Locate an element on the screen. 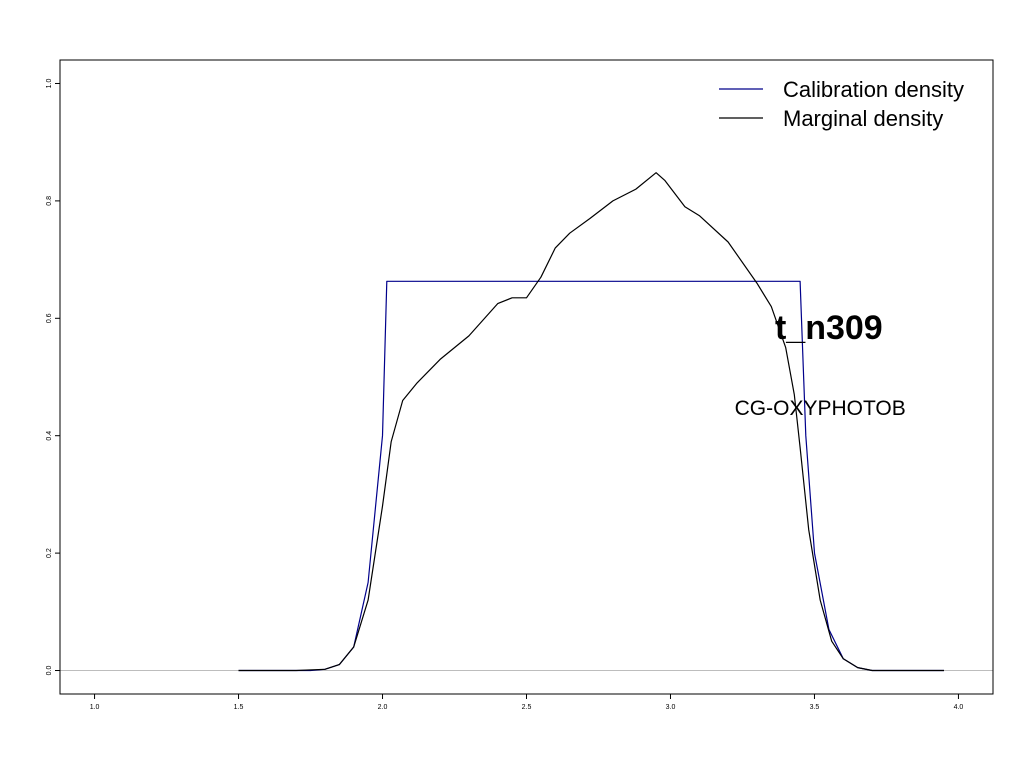 This screenshot has height=768, width=1024. y-tick-label: 1.0 is located at coordinates (49, 84).